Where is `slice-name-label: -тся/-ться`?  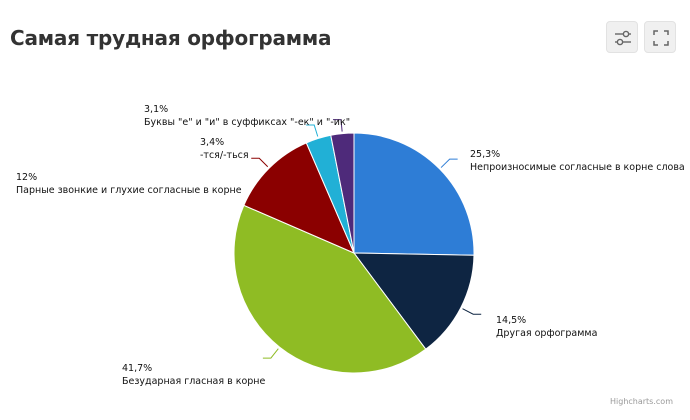
slice-name-label: -тся/-ться is located at coordinates (224, 155).